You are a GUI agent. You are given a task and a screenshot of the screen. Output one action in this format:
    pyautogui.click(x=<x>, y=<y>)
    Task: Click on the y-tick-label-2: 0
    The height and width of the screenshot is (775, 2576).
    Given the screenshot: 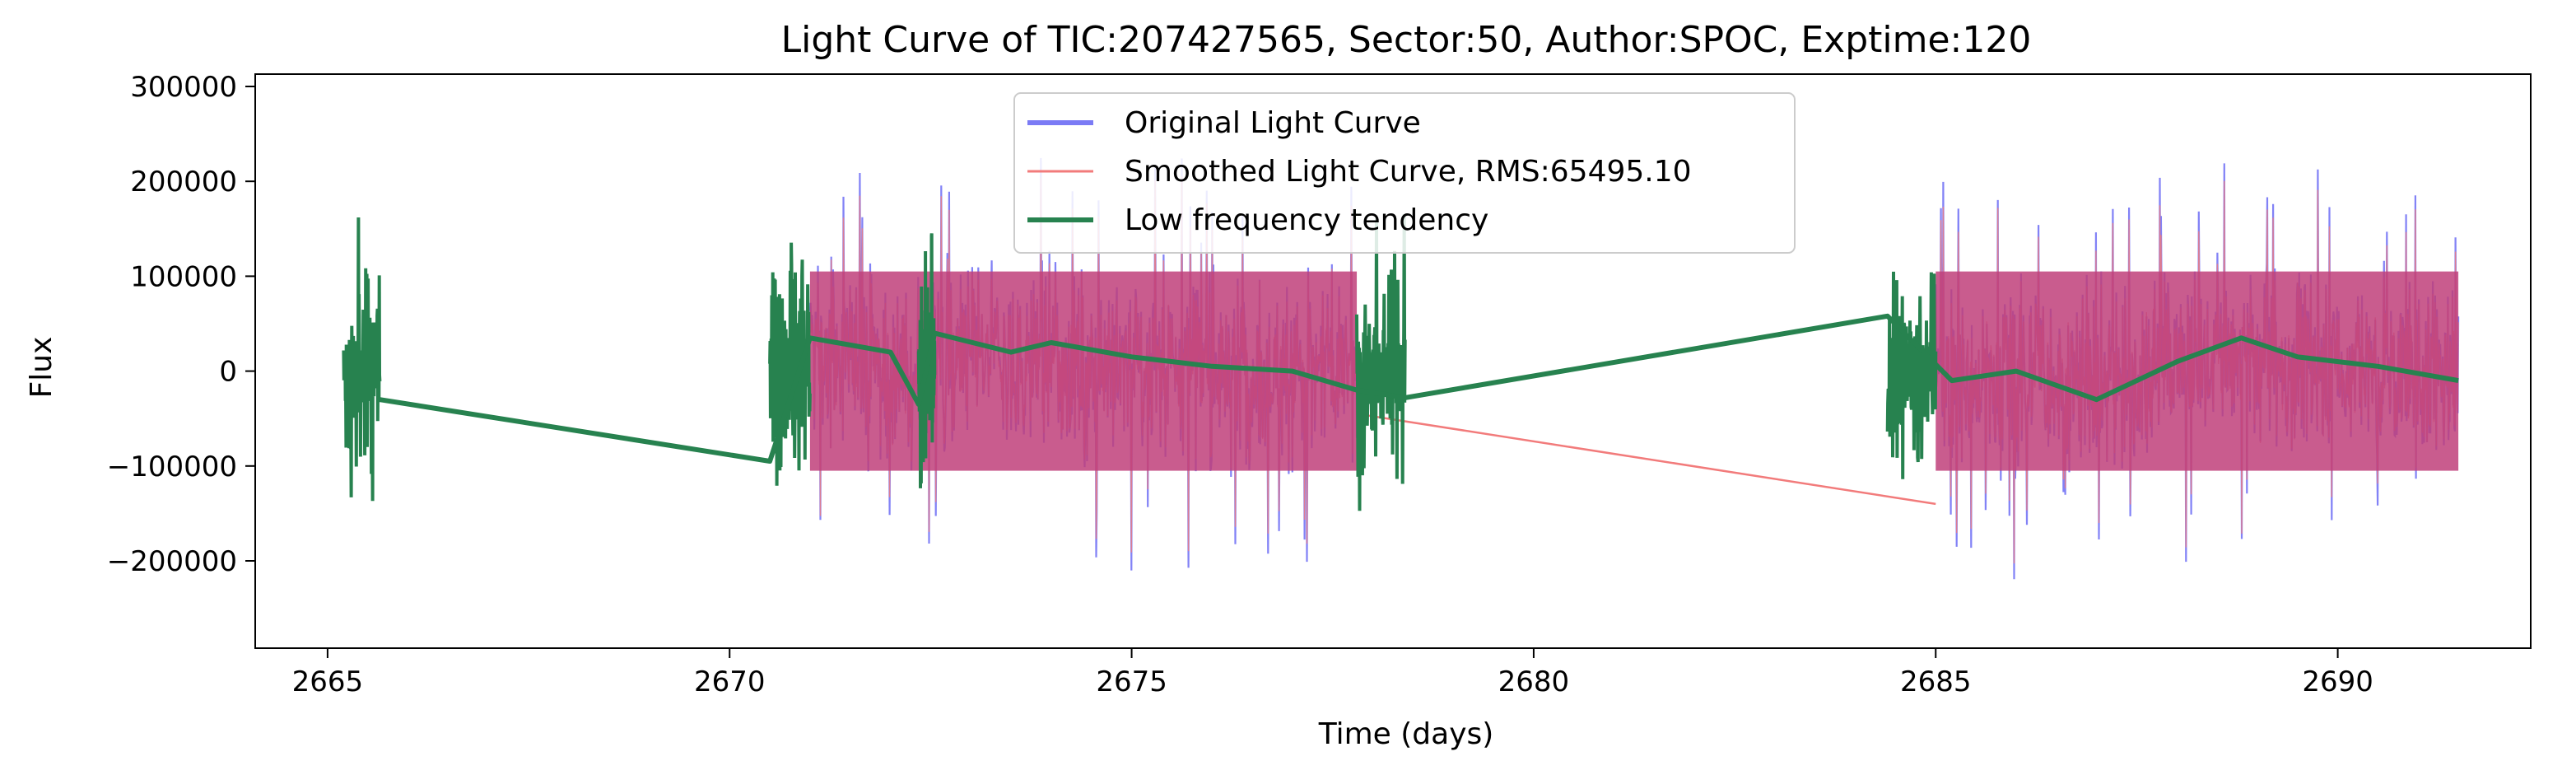 What is the action you would take?
    pyautogui.click(x=228, y=372)
    